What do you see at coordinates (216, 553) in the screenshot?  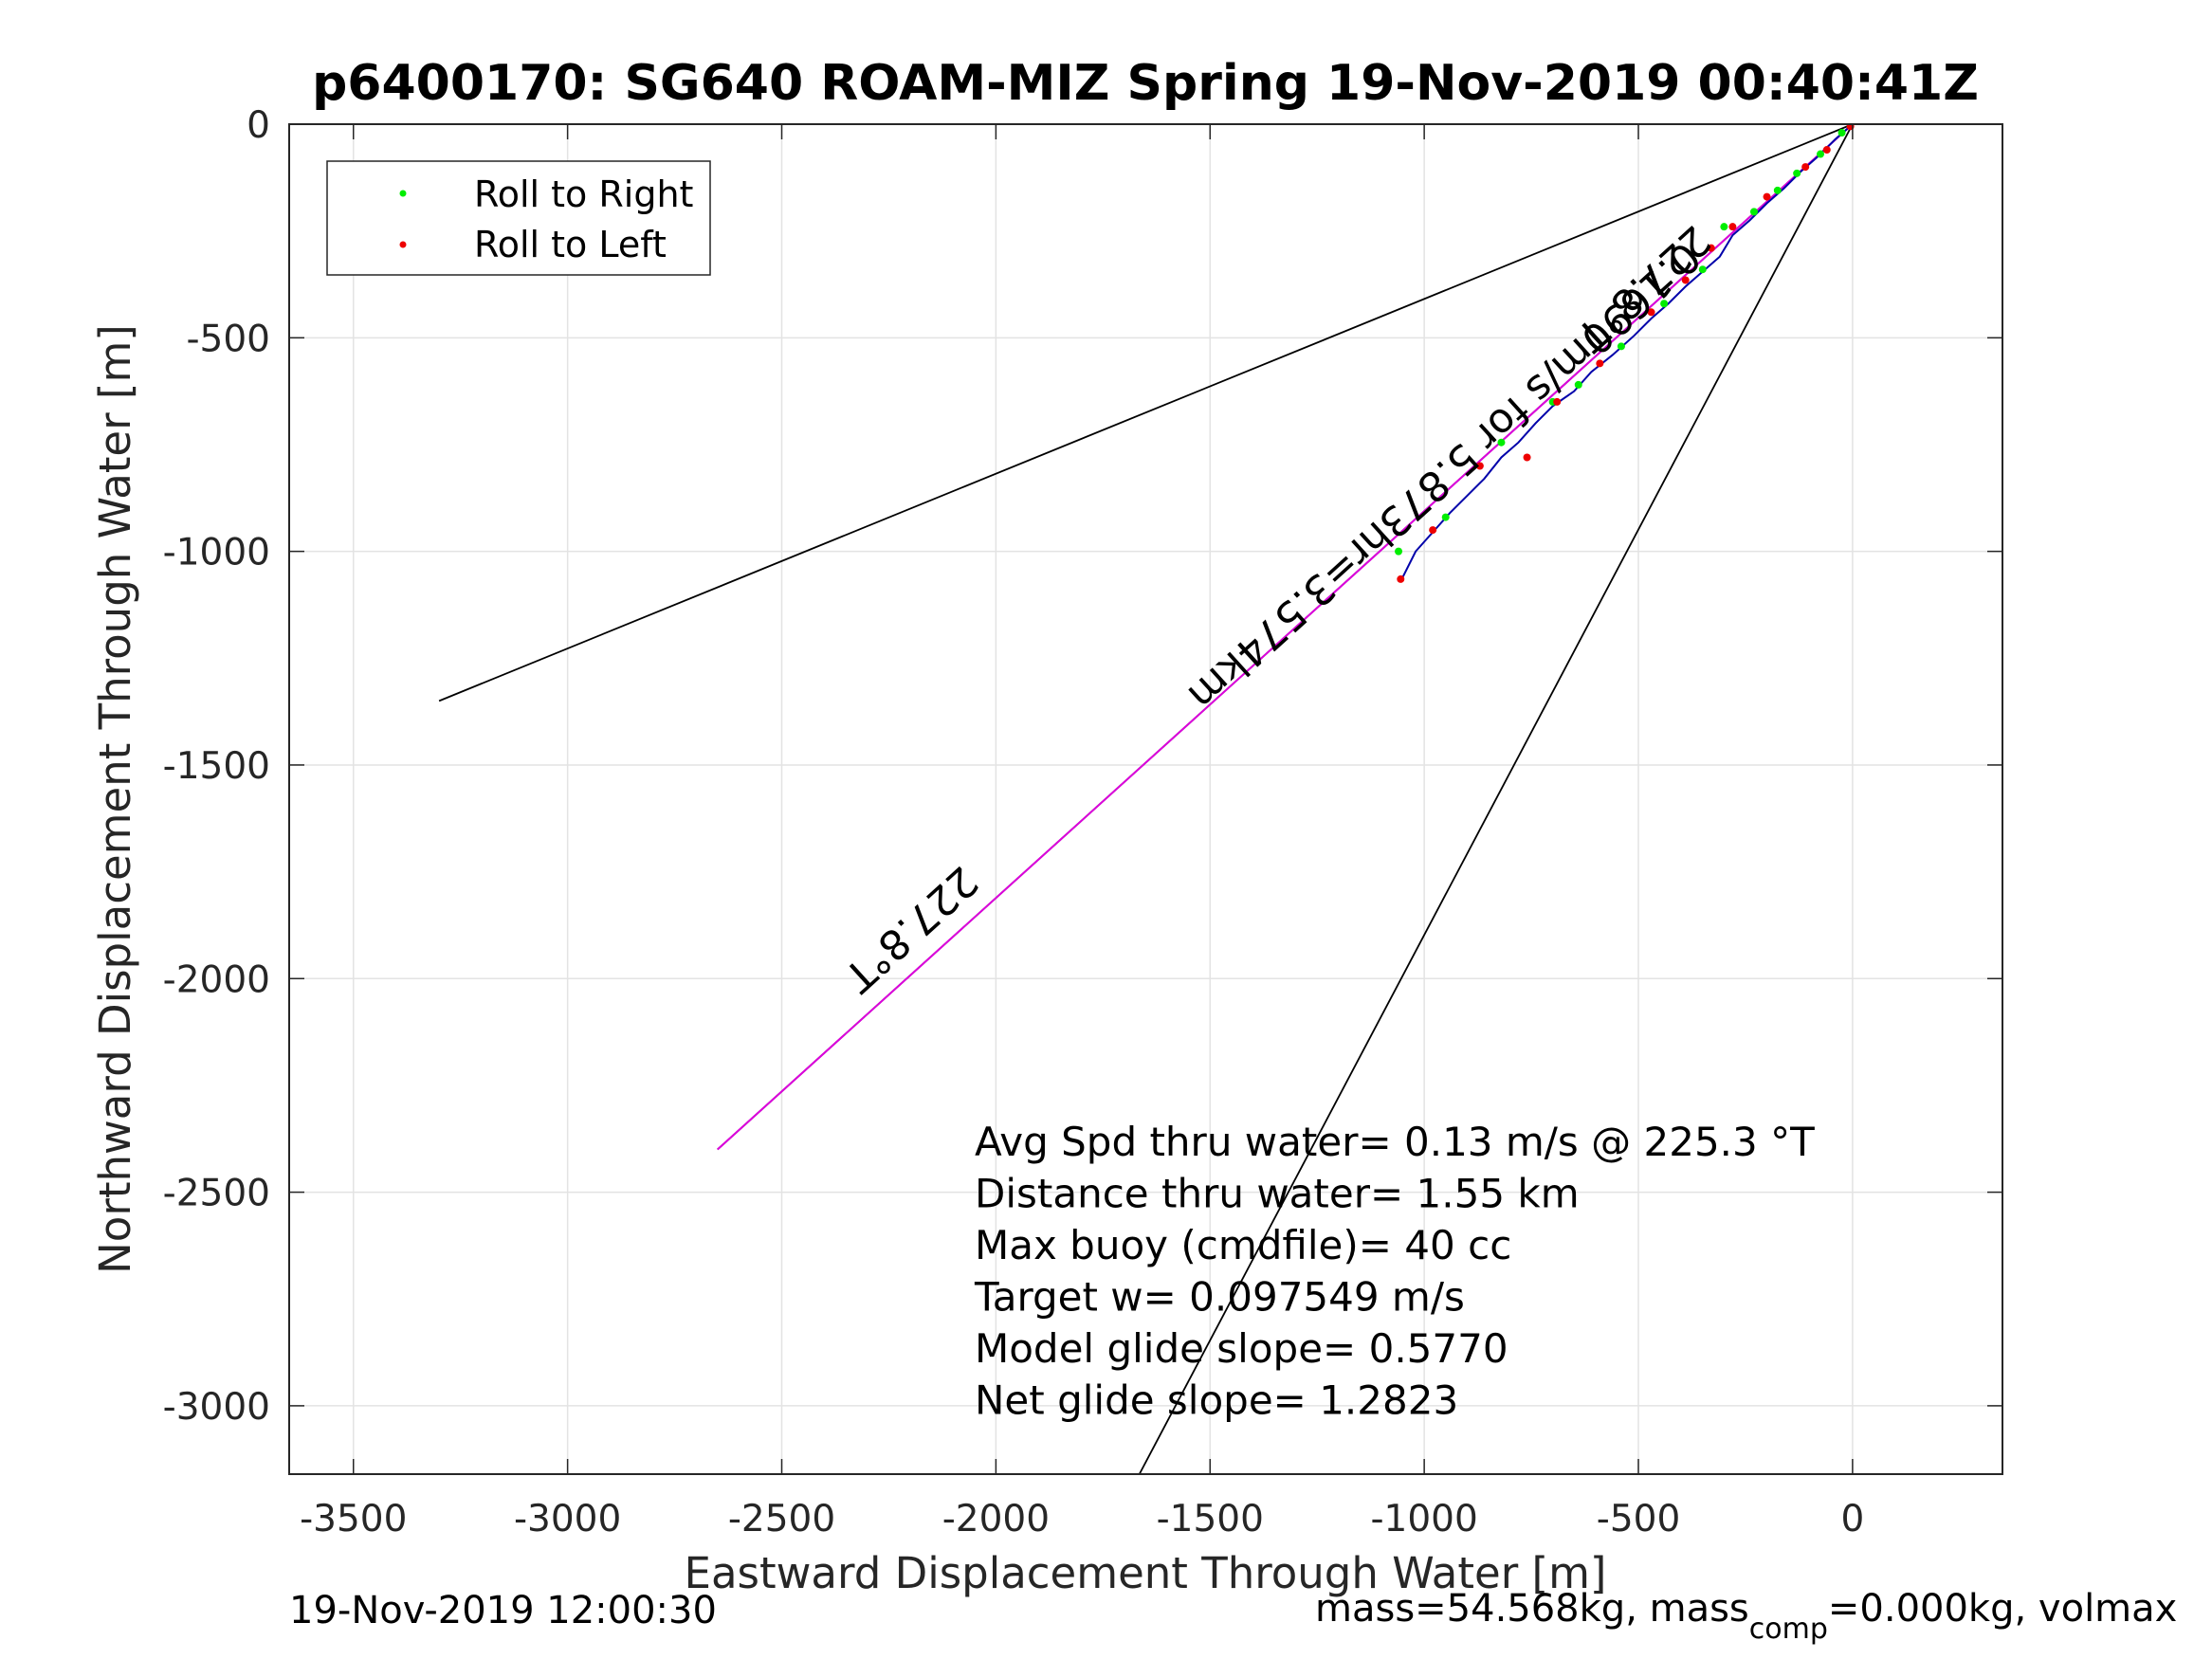 I see `y-tick-label: -1000` at bounding box center [216, 553].